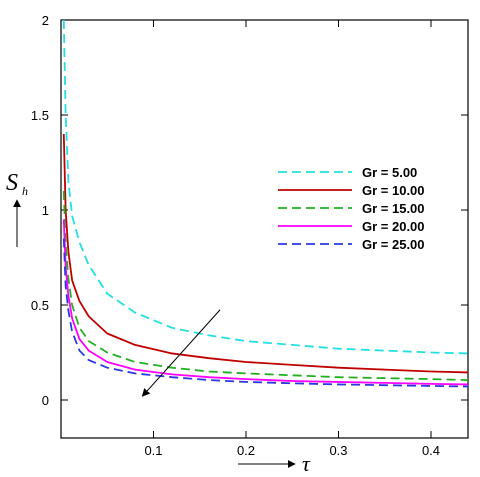 This screenshot has height=477, width=480. I want to click on xlabel-text: τ, so click(306, 463).